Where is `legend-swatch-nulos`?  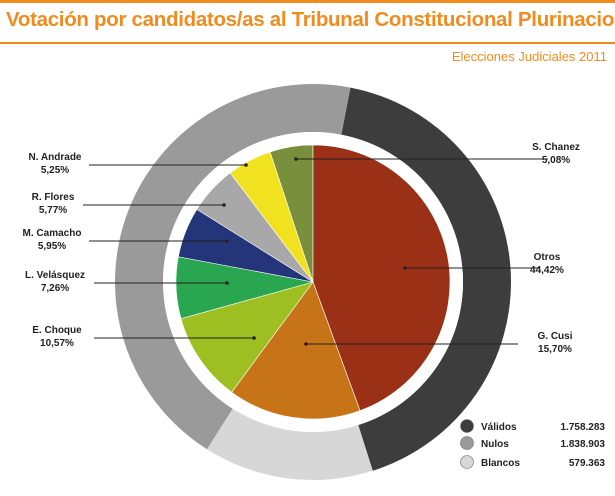
legend-swatch-nulos is located at coordinates (467, 443).